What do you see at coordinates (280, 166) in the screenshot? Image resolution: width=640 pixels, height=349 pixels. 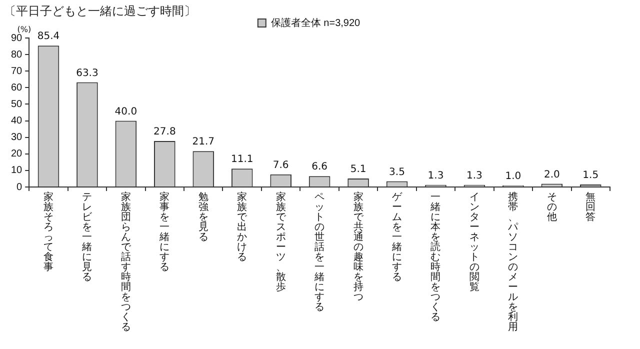 I see `data-label: 7.6` at bounding box center [280, 166].